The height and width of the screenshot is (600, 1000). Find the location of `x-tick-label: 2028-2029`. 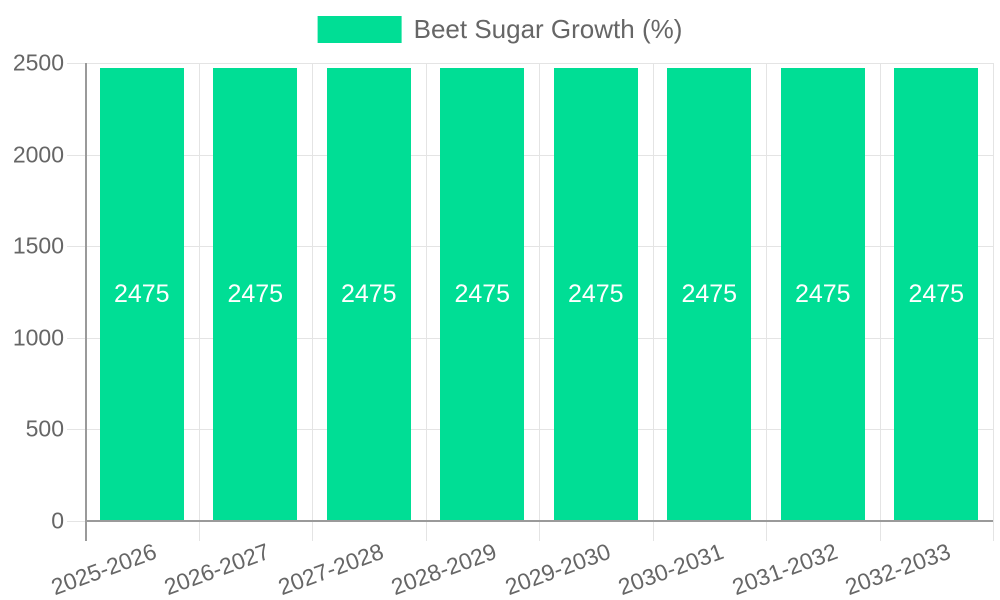

x-tick-label: 2028-2029 is located at coordinates (444, 569).